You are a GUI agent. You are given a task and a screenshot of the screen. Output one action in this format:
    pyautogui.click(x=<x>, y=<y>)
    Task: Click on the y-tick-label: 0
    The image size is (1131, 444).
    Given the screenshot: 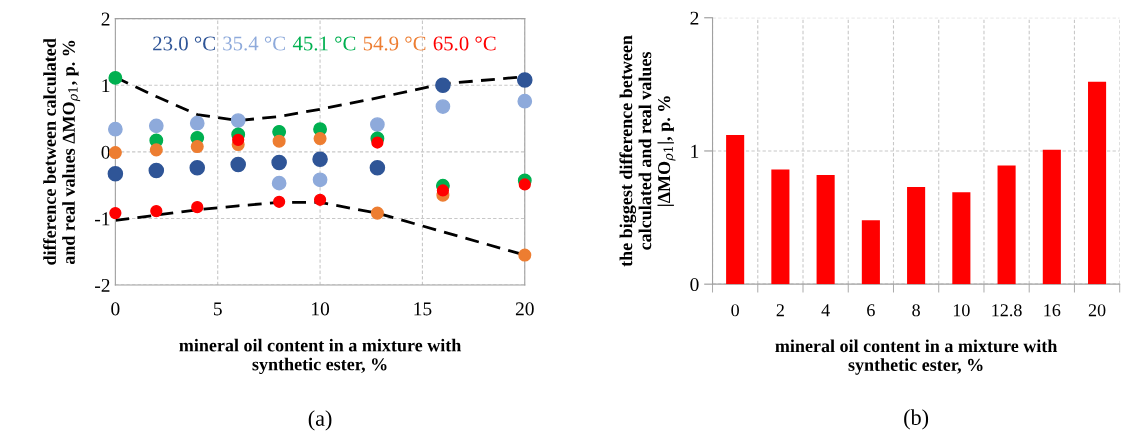 What is the action you would take?
    pyautogui.click(x=694, y=284)
    